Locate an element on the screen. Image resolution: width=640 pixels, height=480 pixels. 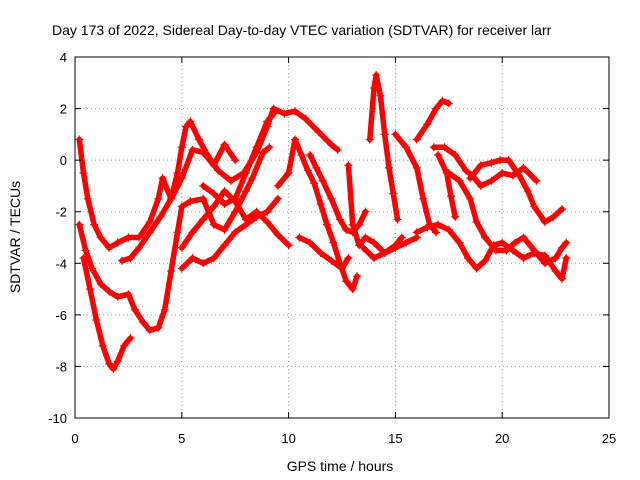
series-arc11 is located at coordinates (382, 209).